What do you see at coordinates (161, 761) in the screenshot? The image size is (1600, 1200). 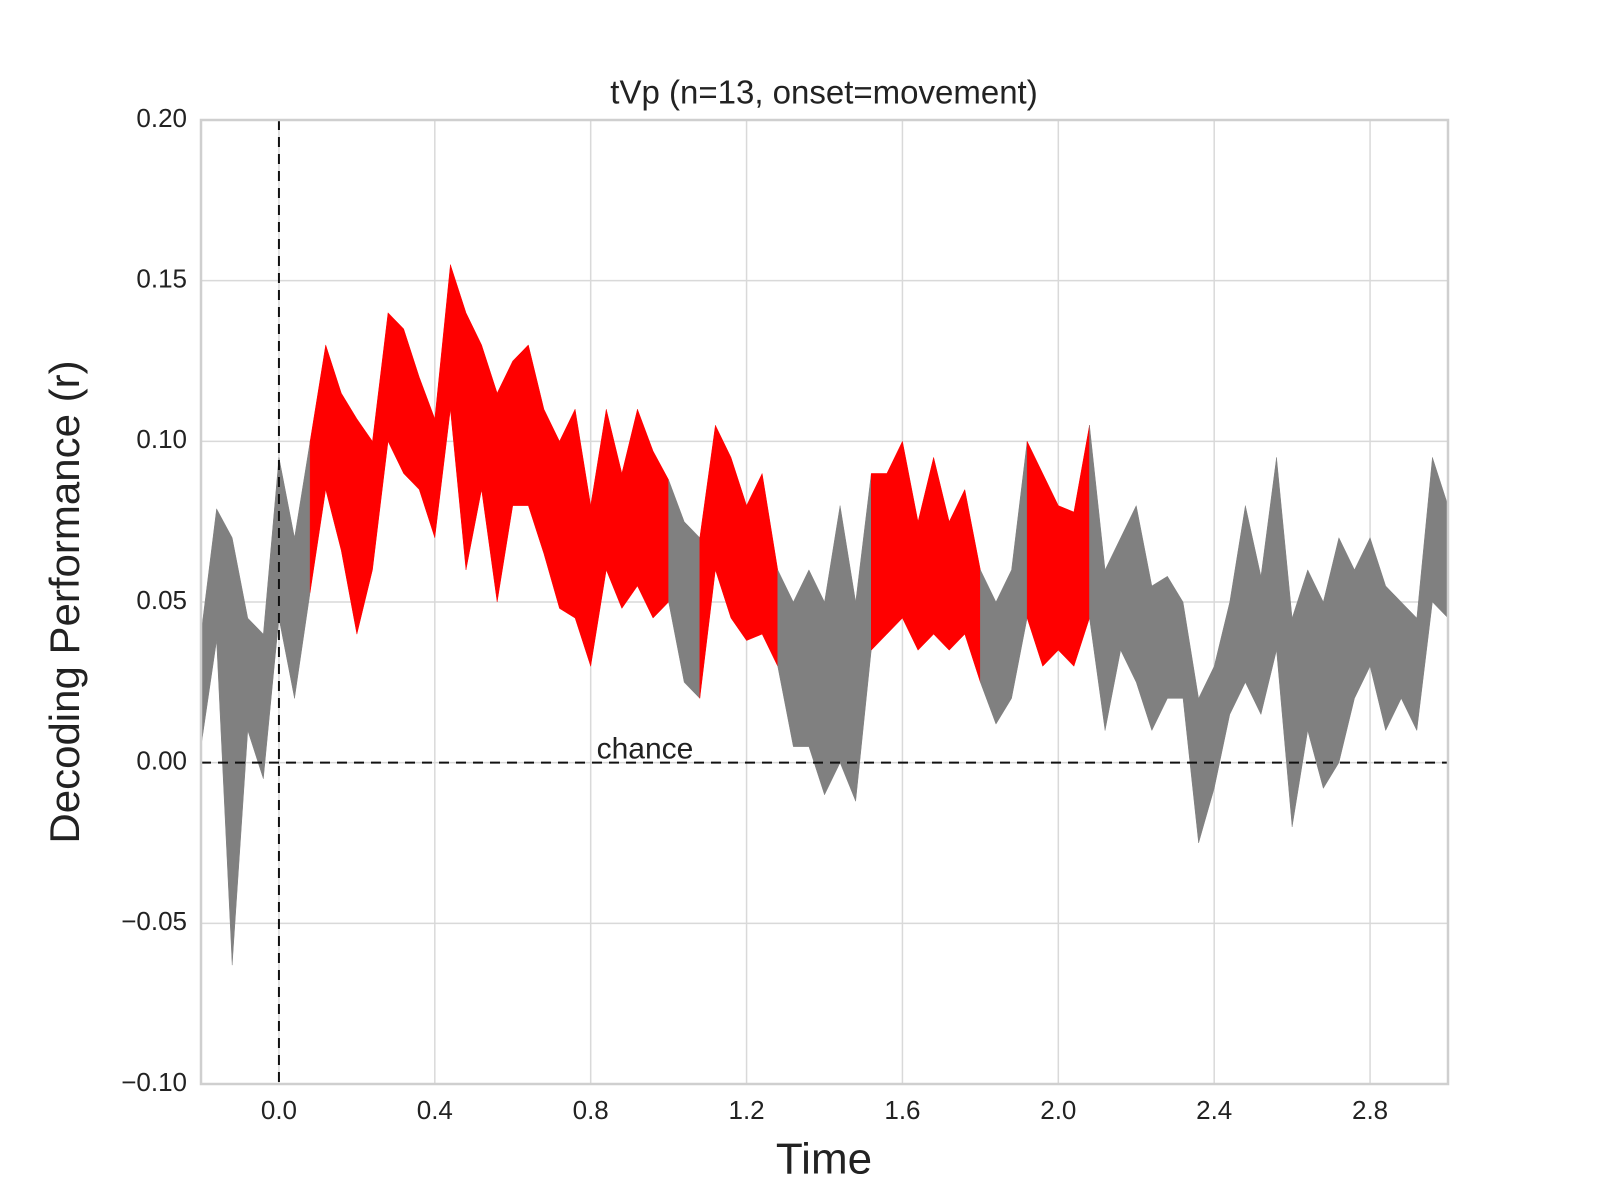 I see `y-tick-label: 0.00` at bounding box center [161, 761].